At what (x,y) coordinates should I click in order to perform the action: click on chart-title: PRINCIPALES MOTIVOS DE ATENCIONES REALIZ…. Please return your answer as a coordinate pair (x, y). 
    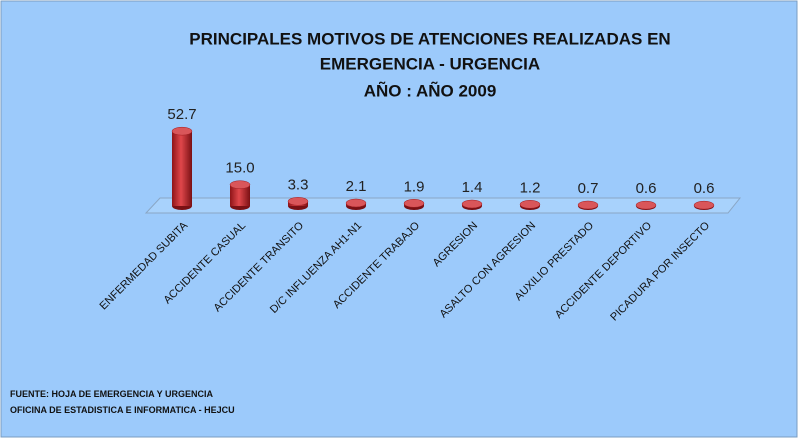
    Looking at the image, I should click on (429, 38).